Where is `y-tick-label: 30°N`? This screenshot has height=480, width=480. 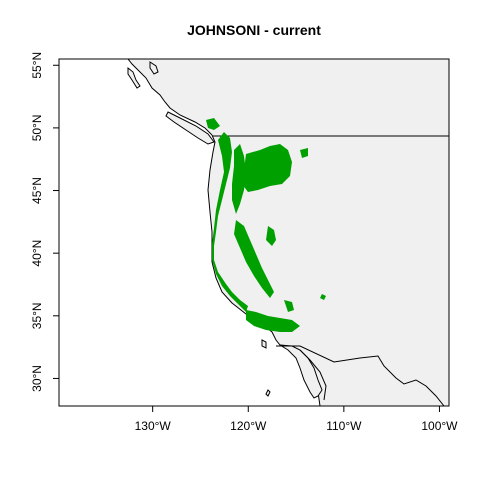 y-tick-label: 30°N is located at coordinates (37, 378).